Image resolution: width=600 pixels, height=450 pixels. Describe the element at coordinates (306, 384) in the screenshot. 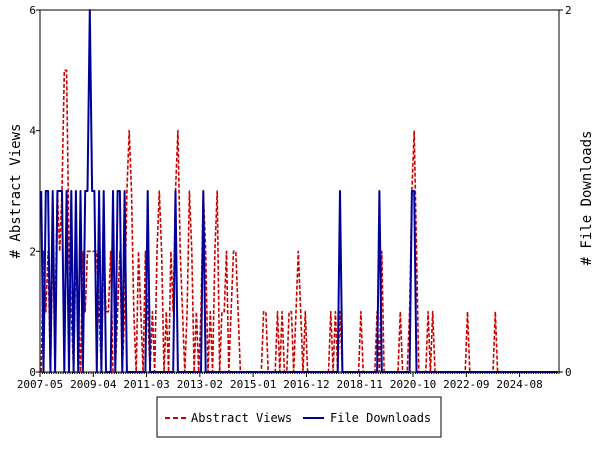

I see `x-tick-label: 2016-12` at that location.